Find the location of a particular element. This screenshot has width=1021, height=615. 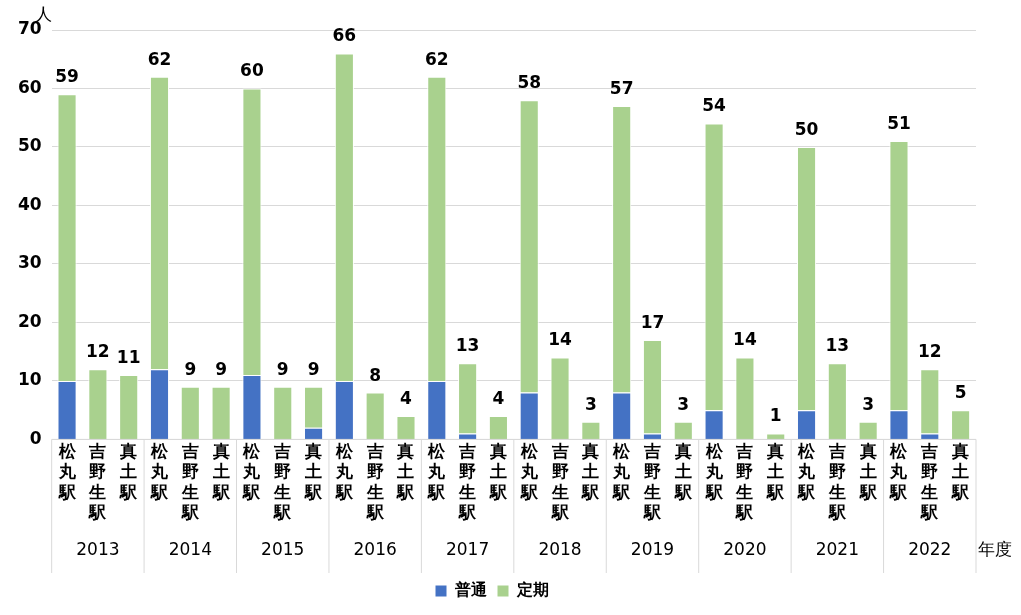

text: 2020 is located at coordinates (745, 549).